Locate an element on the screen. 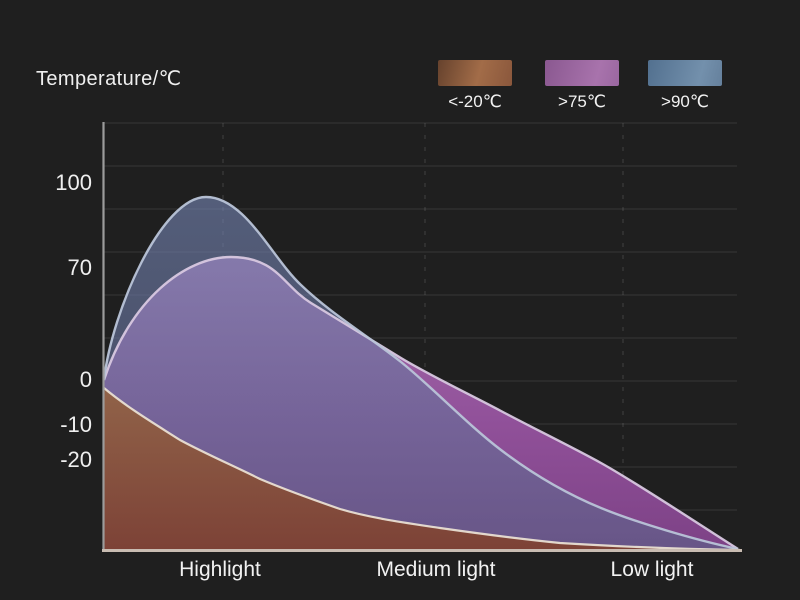 The height and width of the screenshot is (600, 800). legend-swatch-90c is located at coordinates (685, 73).